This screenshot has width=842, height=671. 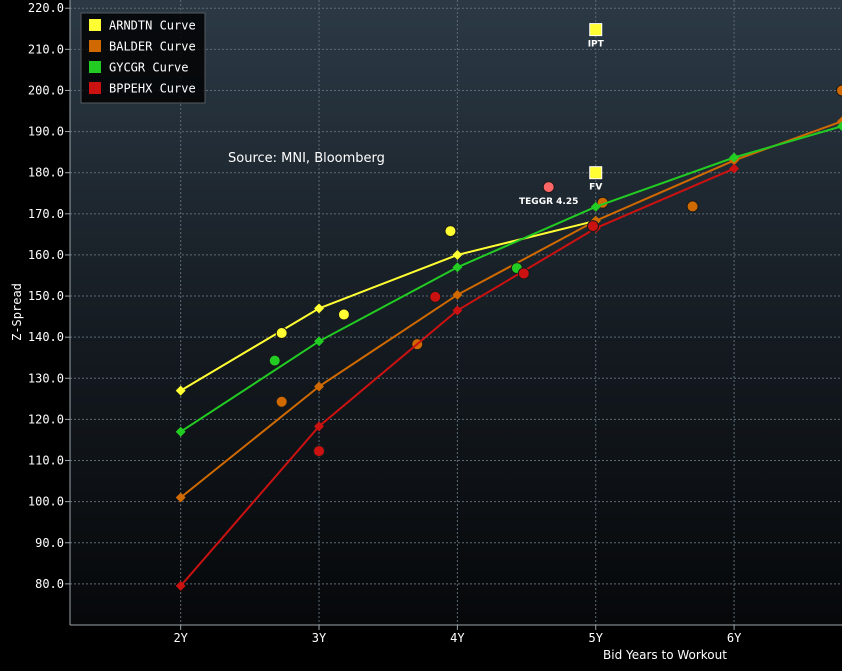 What do you see at coordinates (457, 638) in the screenshot?
I see `x-tick-label: 4Y` at bounding box center [457, 638].